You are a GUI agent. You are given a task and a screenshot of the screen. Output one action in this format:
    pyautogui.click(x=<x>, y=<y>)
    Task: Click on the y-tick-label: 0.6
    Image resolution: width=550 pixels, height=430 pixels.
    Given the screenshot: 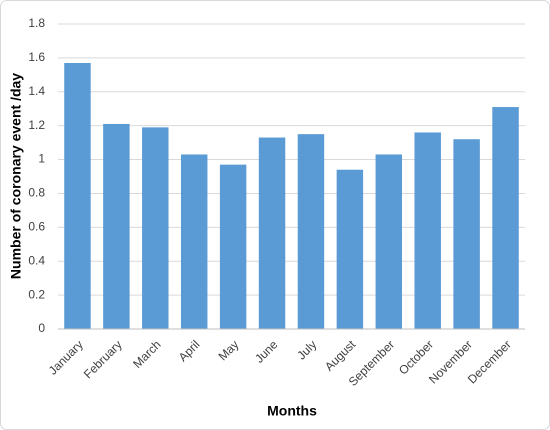 What is the action you would take?
    pyautogui.click(x=36, y=227)
    